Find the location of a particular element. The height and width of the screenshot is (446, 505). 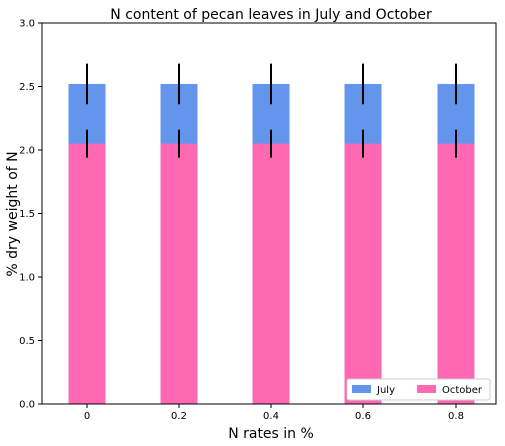

y-tick-label: 0.0 is located at coordinates (27, 405).